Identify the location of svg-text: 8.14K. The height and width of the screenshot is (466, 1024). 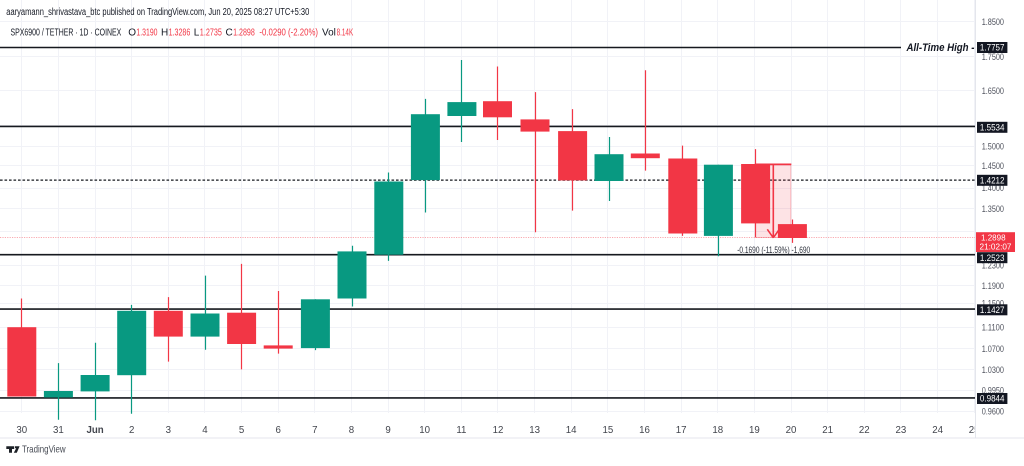
(345, 33).